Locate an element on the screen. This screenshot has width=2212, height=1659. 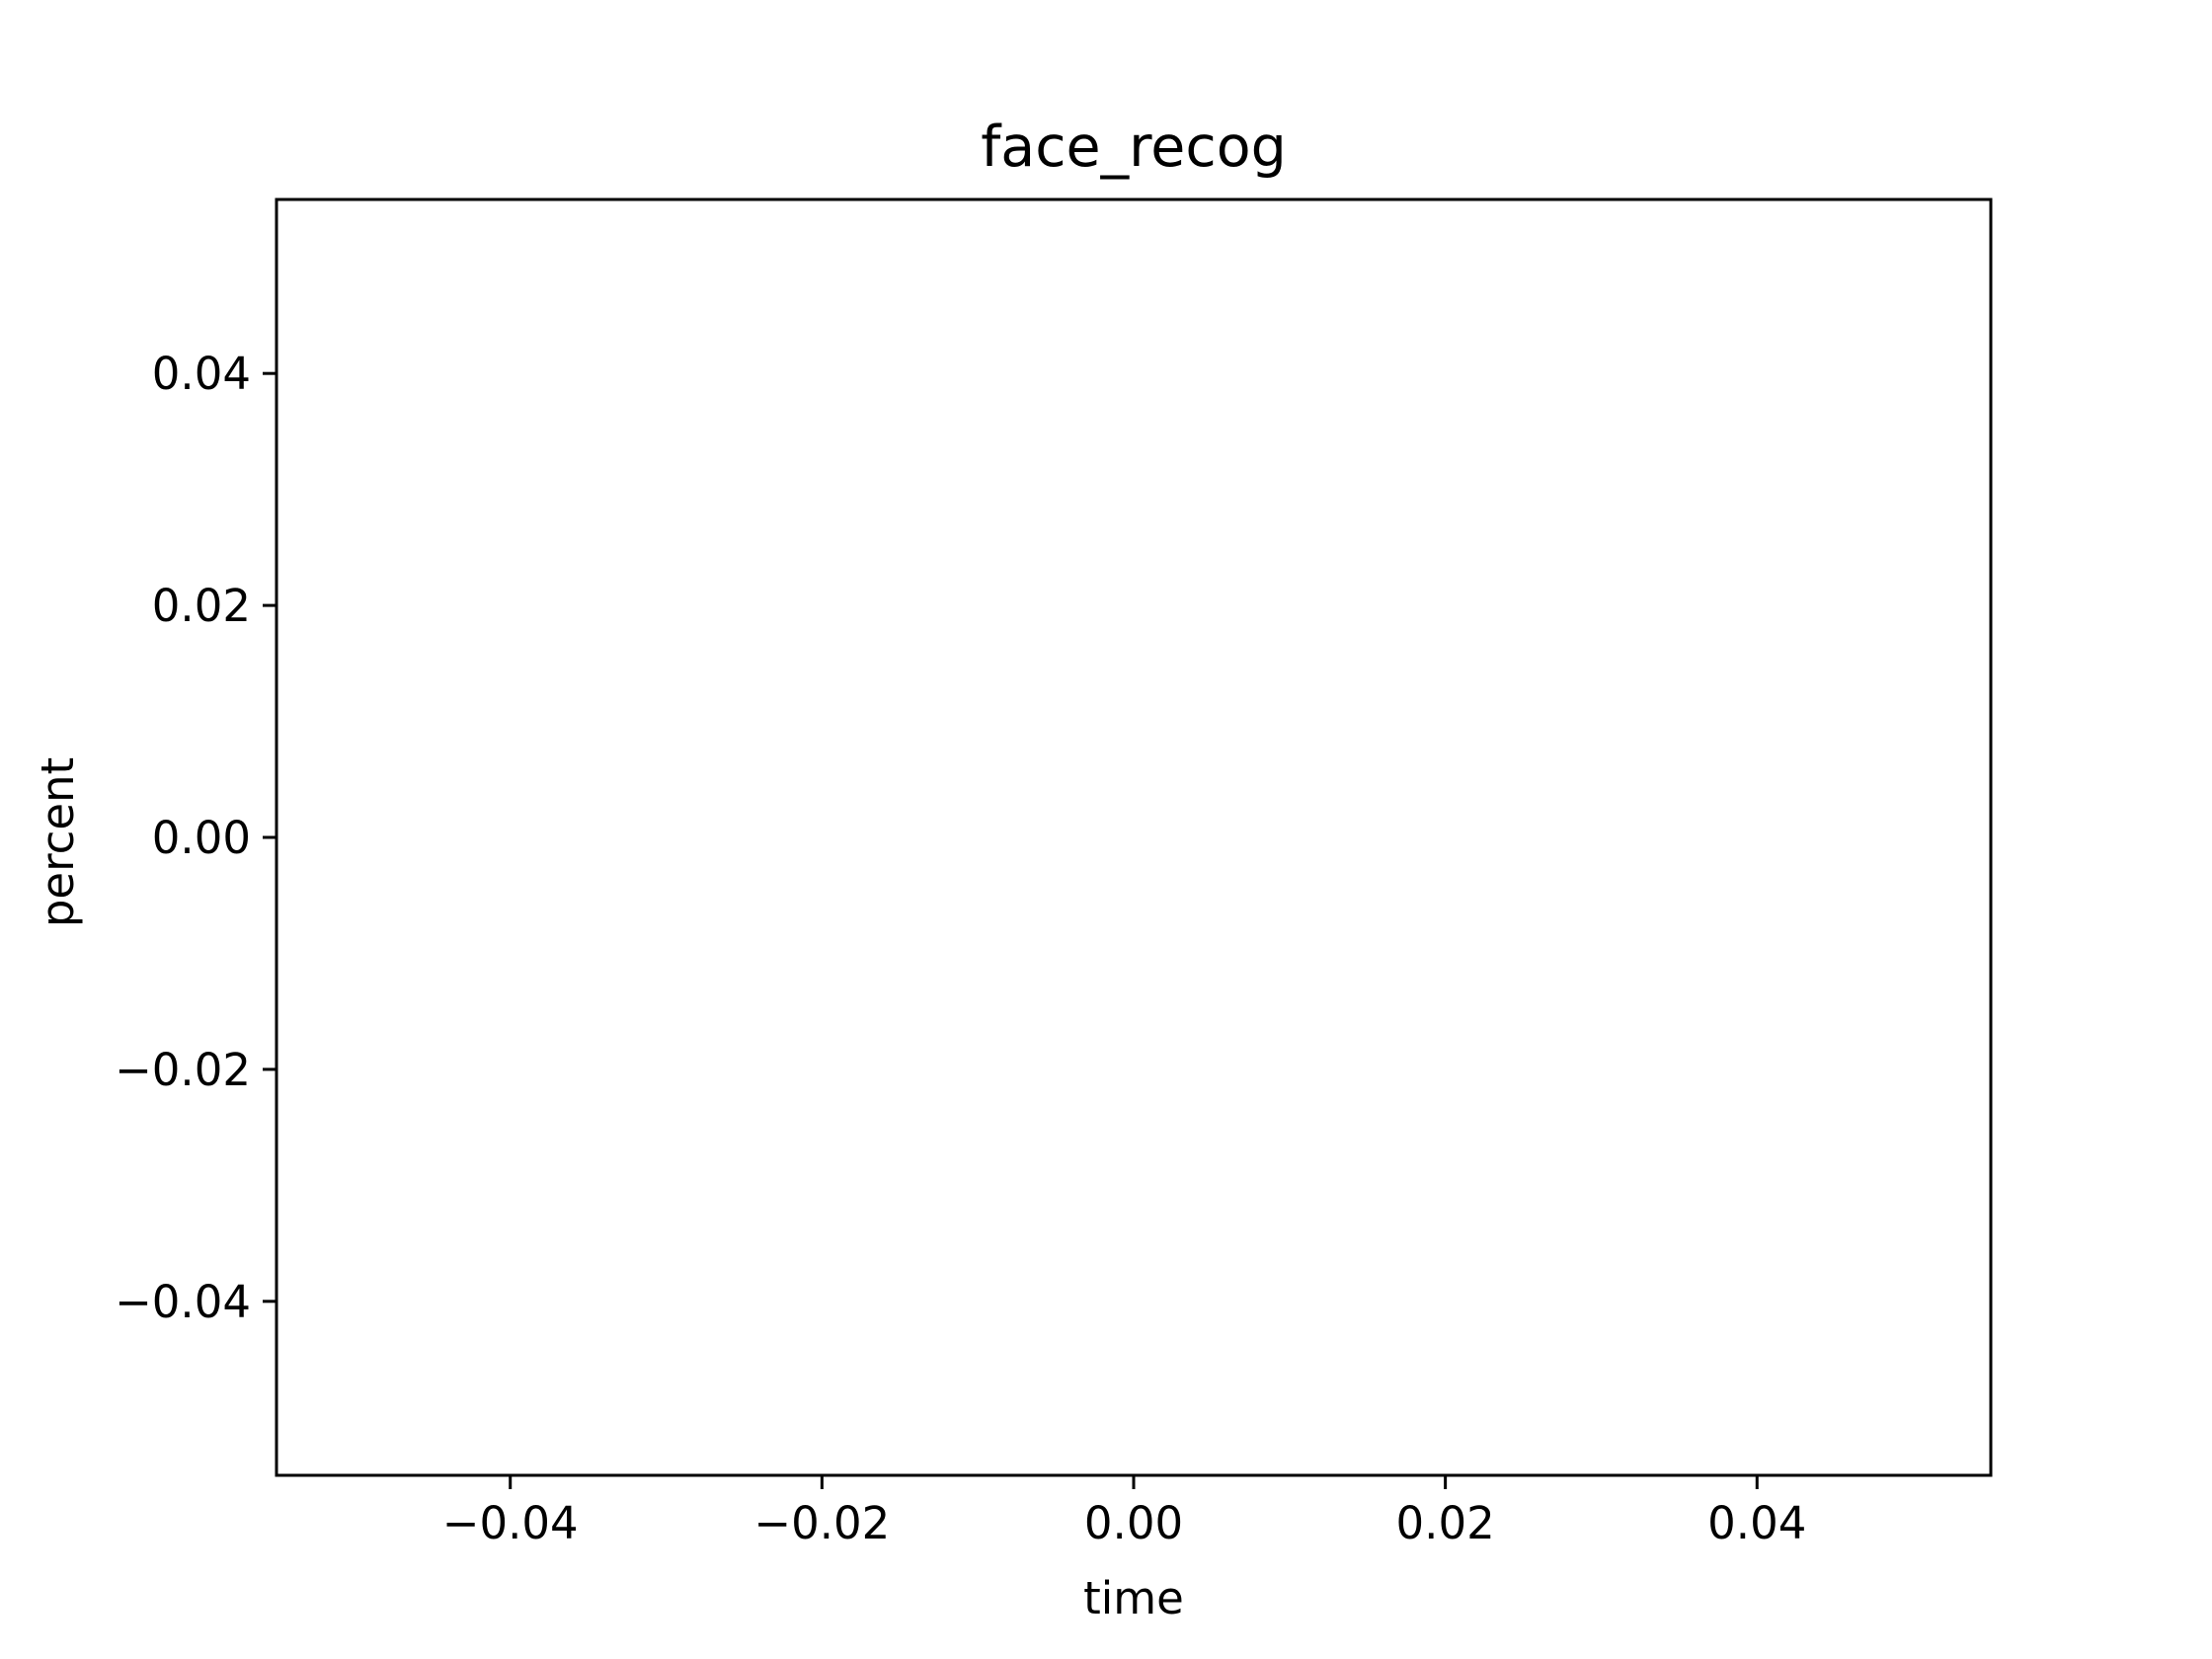
y-axis: −0.04 −0.02 0.00 0.02 0.04 is located at coordinates (196, 838).